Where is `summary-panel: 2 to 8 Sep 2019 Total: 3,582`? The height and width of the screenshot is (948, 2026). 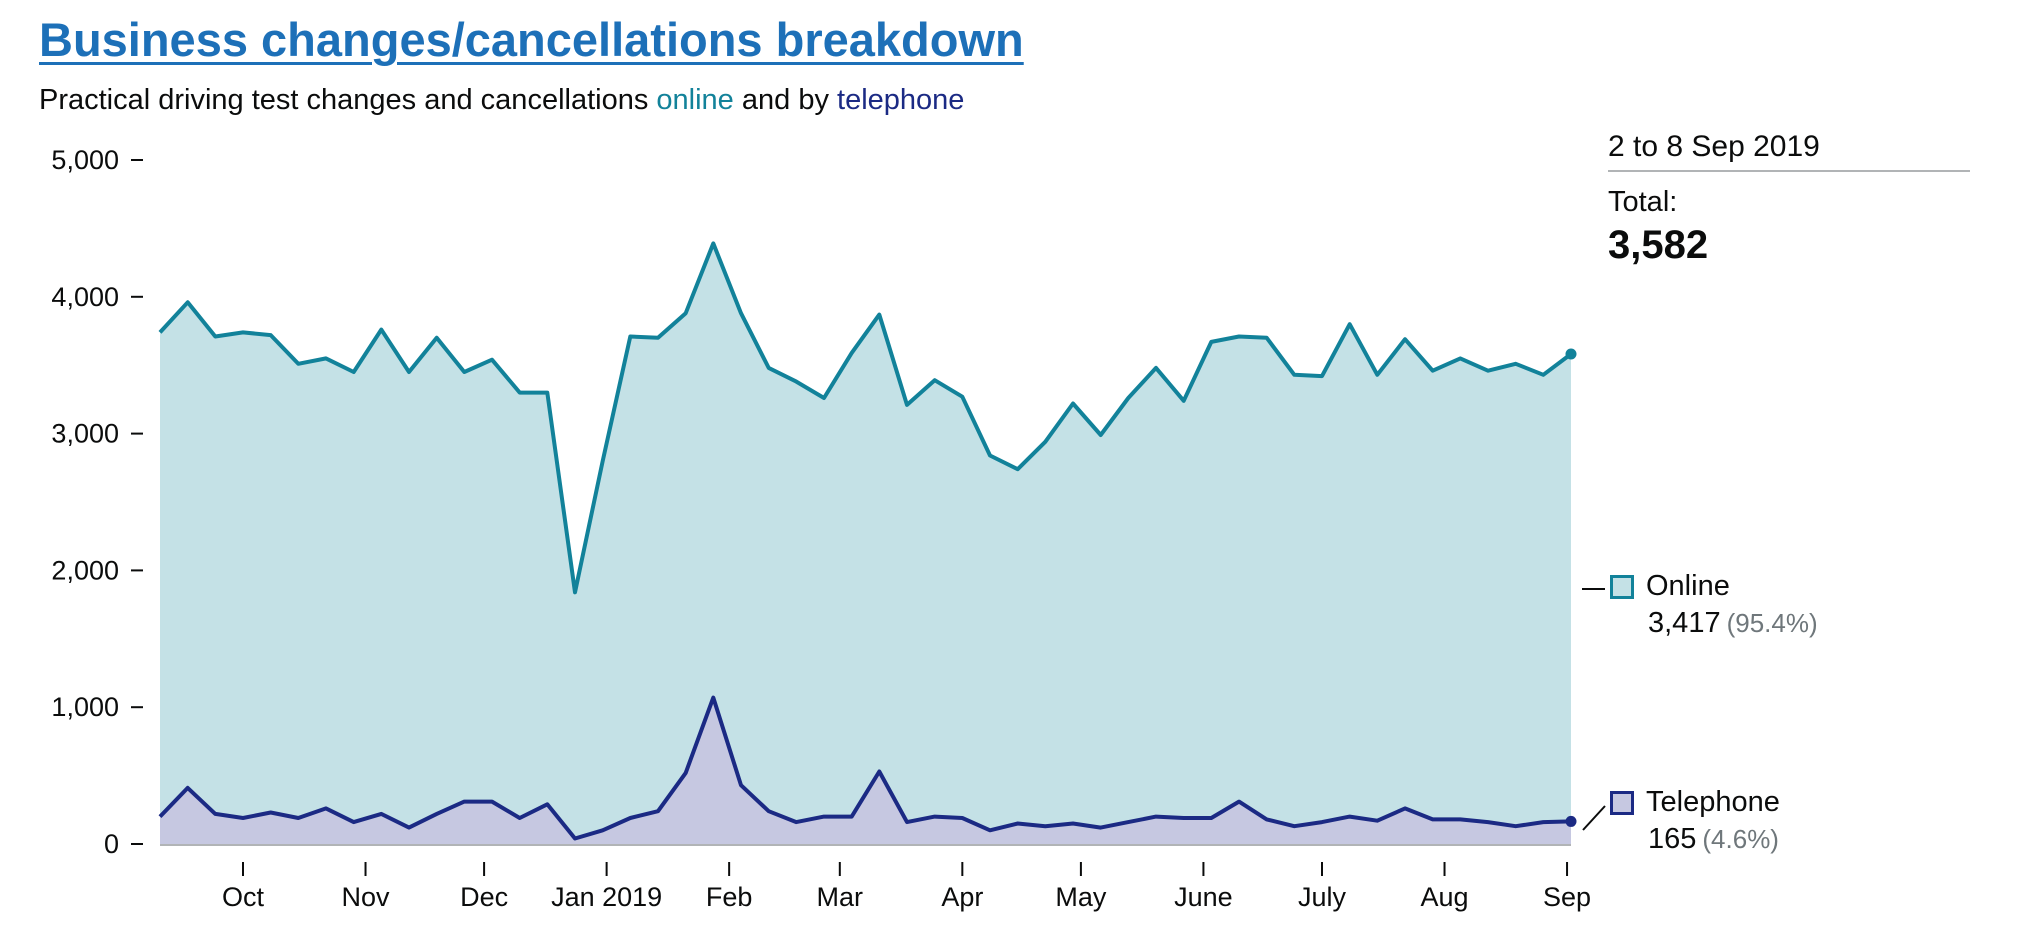
summary-panel: 2 to 8 Sep 2019 Total: 3,582 is located at coordinates (1789, 199).